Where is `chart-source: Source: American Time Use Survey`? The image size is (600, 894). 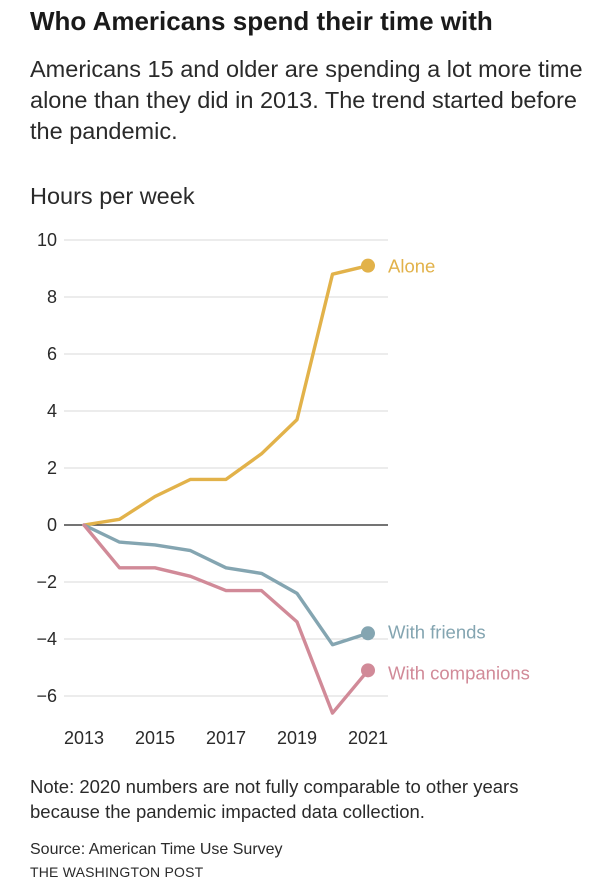 chart-source: Source: American Time Use Survey is located at coordinates (156, 849).